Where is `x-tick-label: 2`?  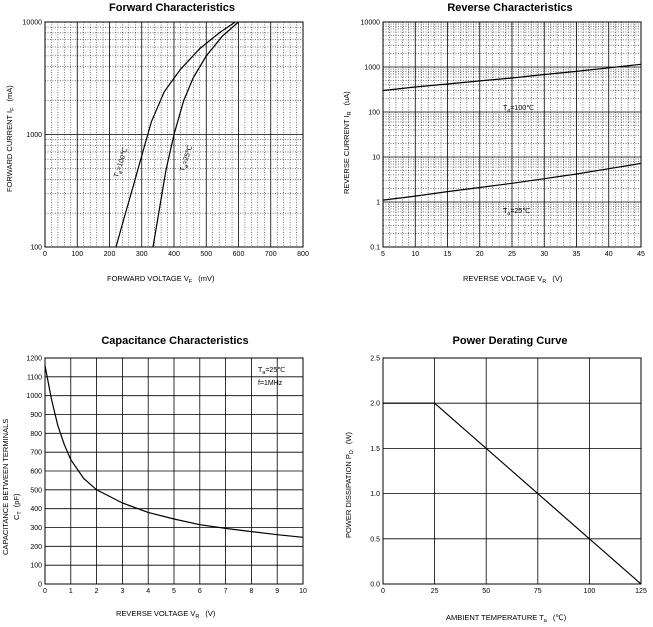 x-tick-label: 2 is located at coordinates (97, 591).